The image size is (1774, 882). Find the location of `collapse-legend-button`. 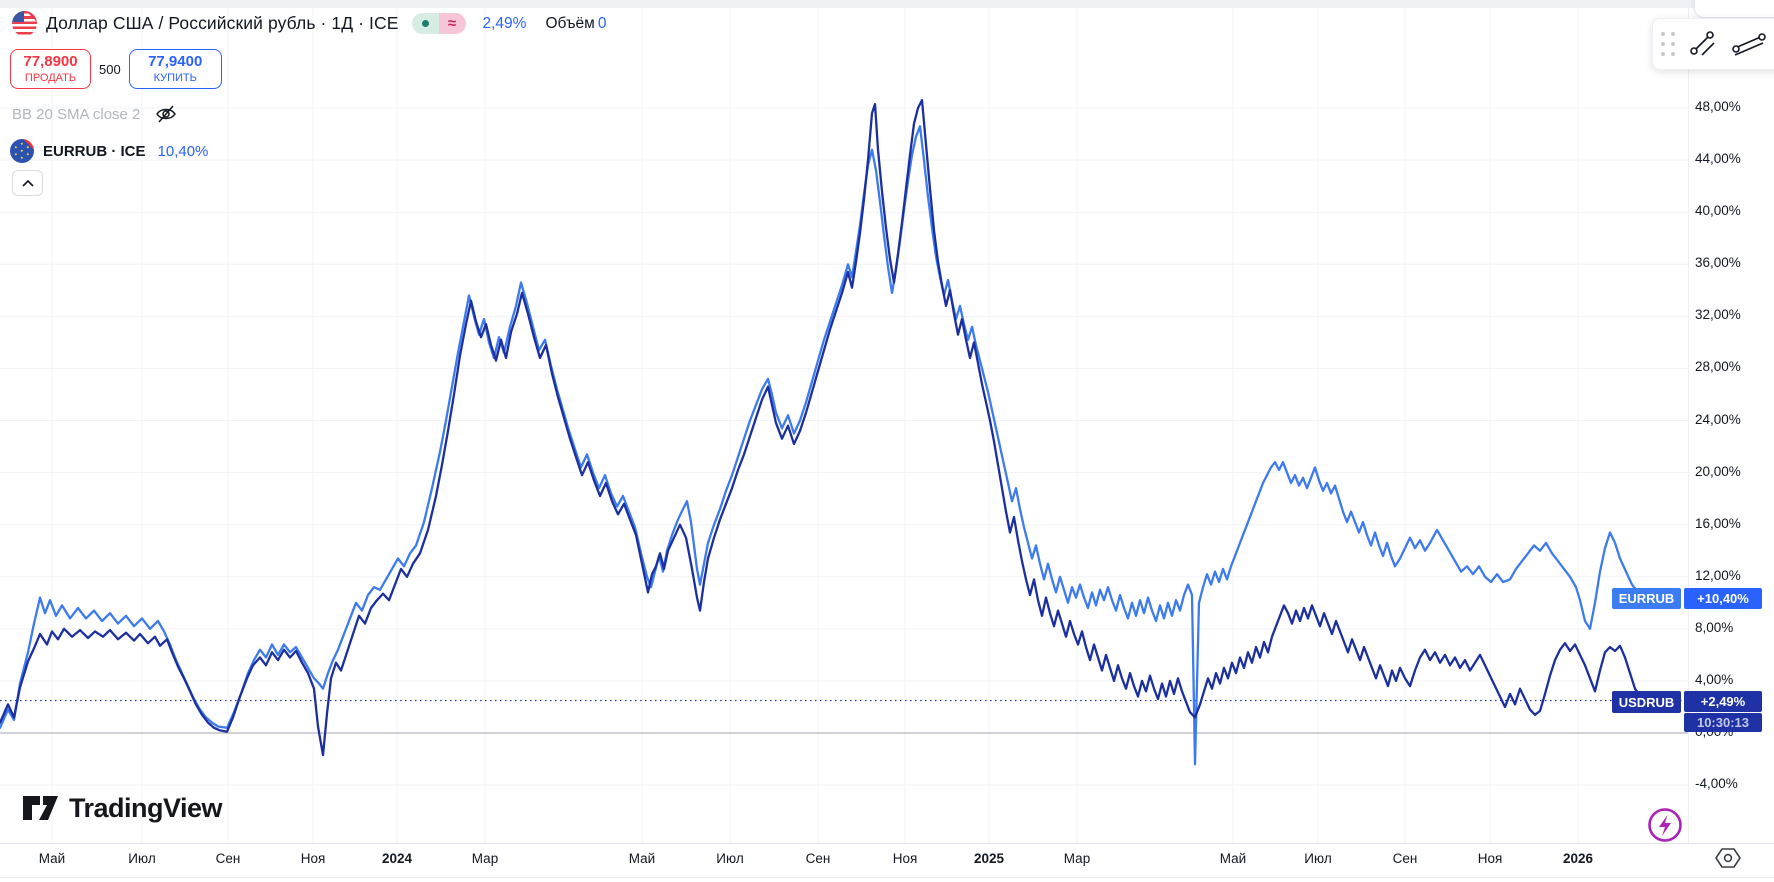

collapse-legend-button is located at coordinates (27, 183).